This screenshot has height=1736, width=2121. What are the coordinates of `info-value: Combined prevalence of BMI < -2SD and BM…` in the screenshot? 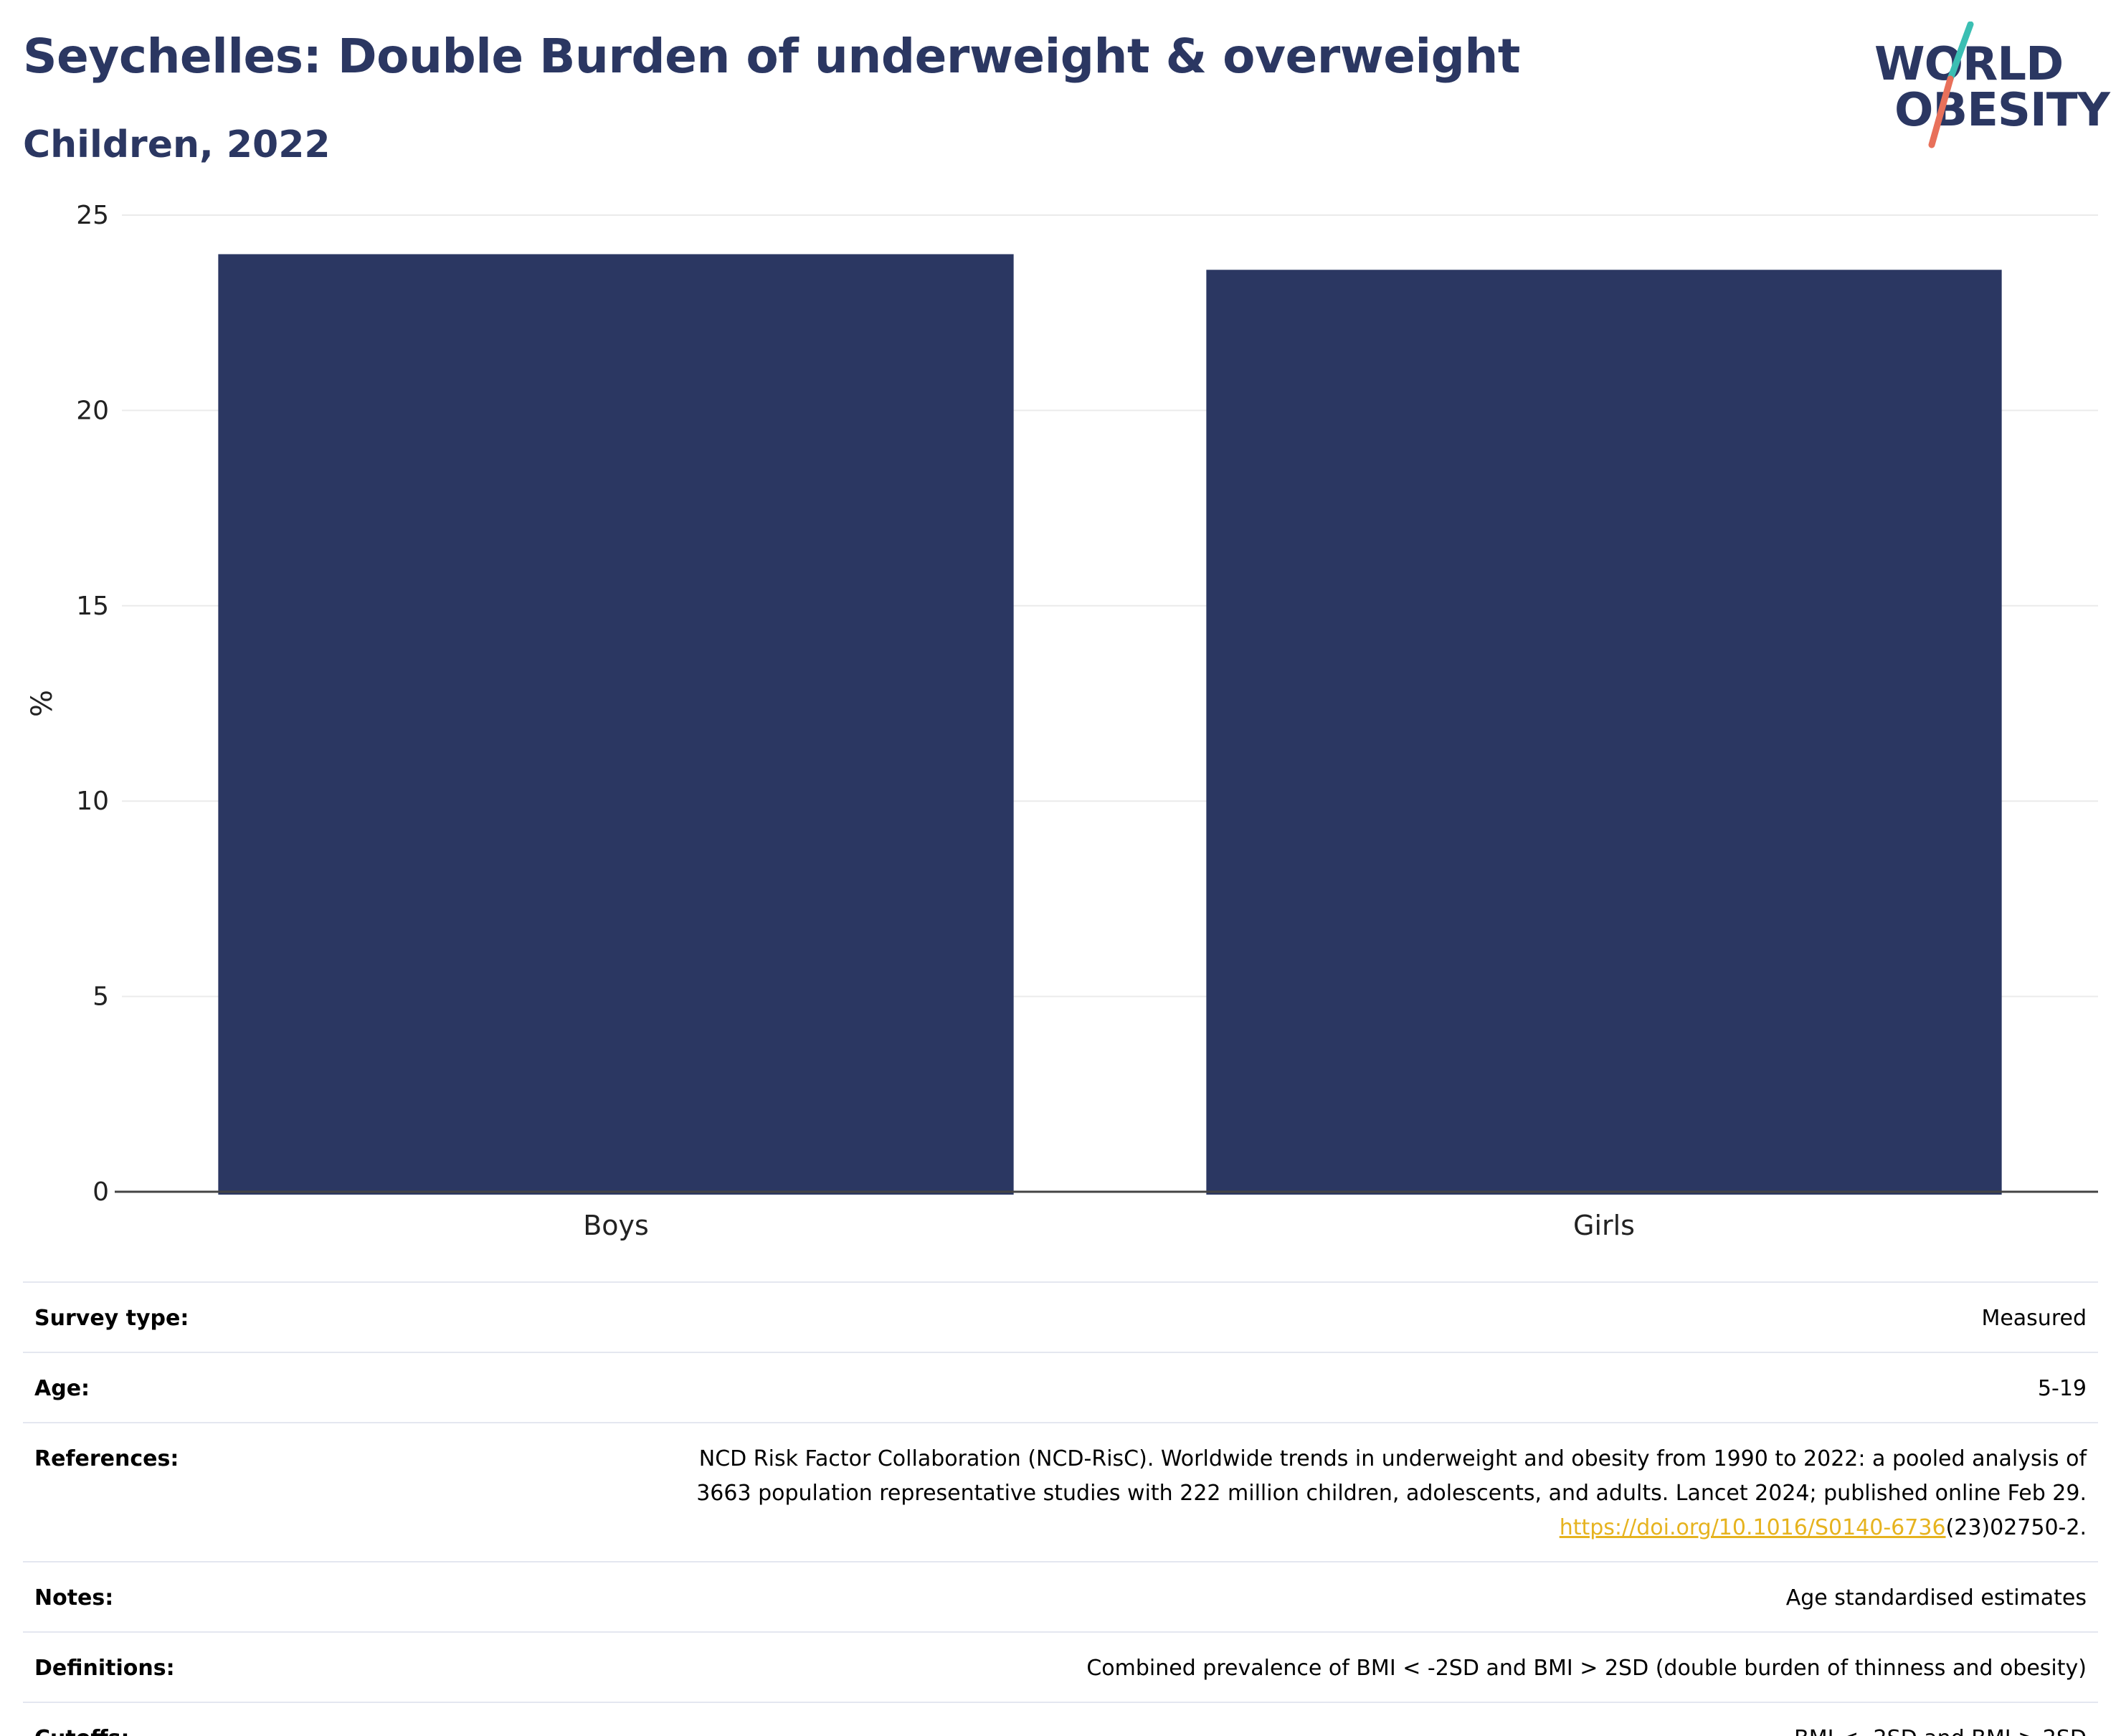 It's located at (1586, 1669).